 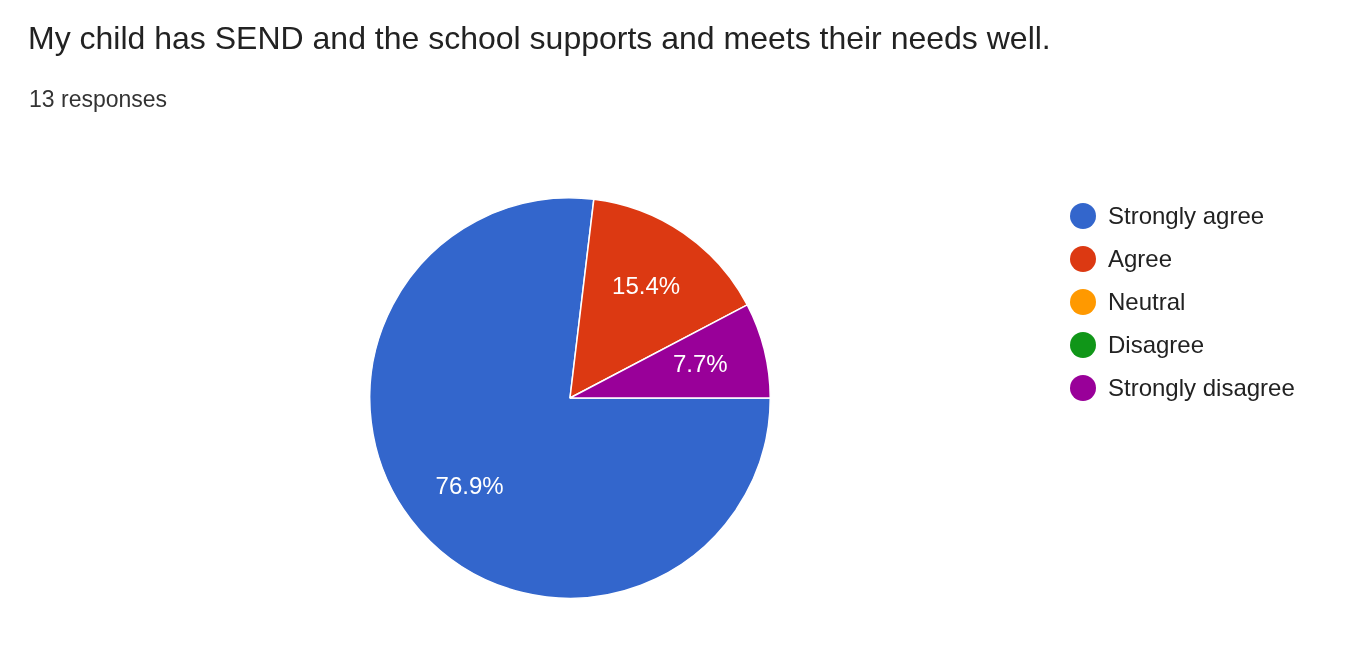 What do you see at coordinates (646, 286) in the screenshot?
I see `data-label: 15.4%` at bounding box center [646, 286].